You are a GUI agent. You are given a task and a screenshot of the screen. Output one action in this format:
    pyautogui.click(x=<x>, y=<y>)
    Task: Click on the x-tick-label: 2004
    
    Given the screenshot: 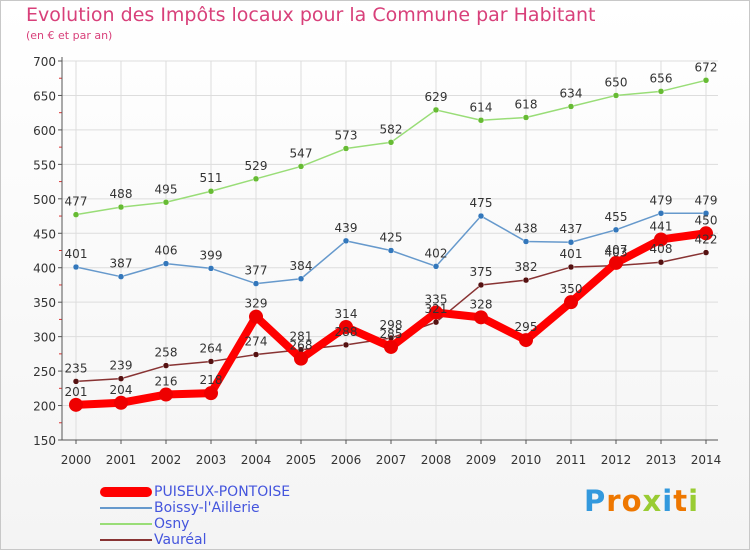 What is the action you would take?
    pyautogui.click(x=256, y=460)
    